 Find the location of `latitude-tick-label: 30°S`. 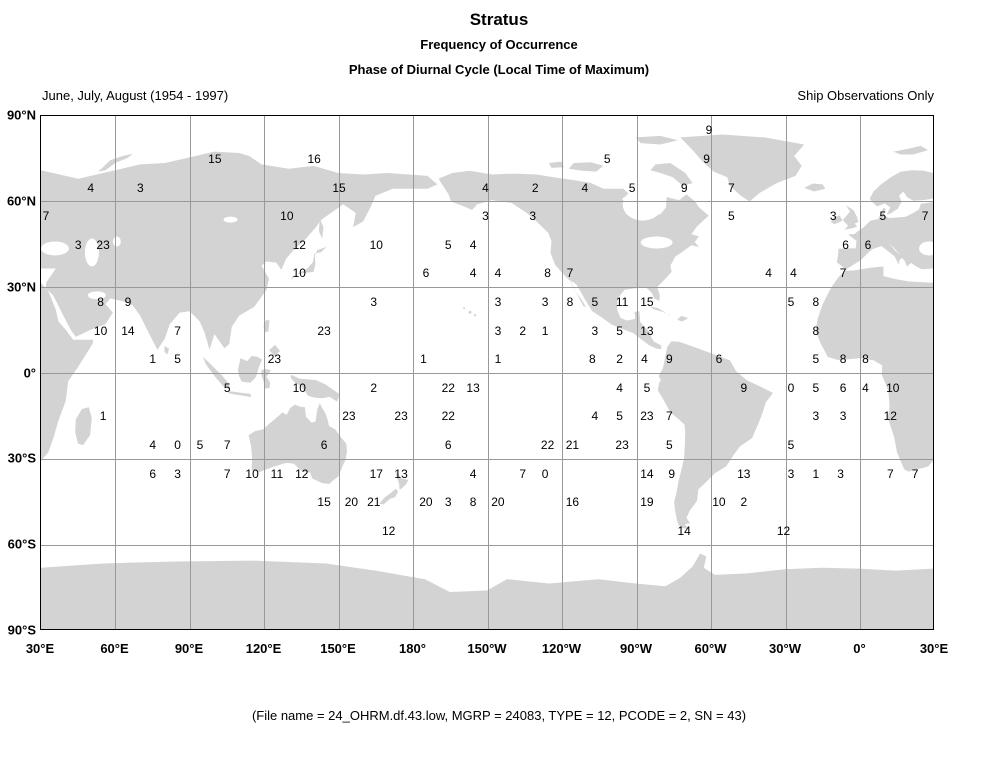

latitude-tick-label: 30°S is located at coordinates (21, 458).